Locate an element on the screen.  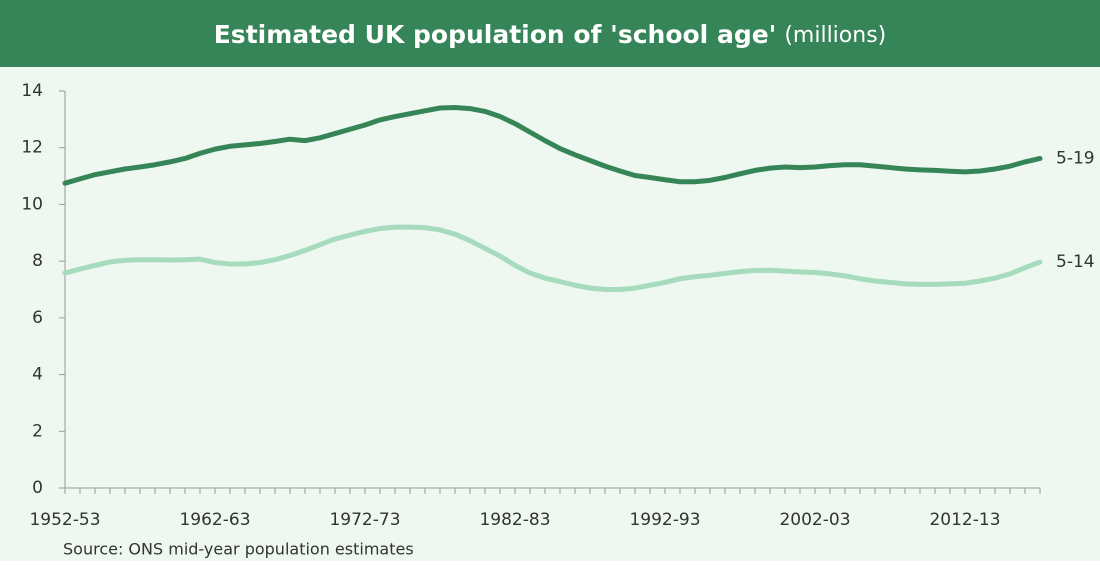
y-tick-label: 8 is located at coordinates (37, 261).